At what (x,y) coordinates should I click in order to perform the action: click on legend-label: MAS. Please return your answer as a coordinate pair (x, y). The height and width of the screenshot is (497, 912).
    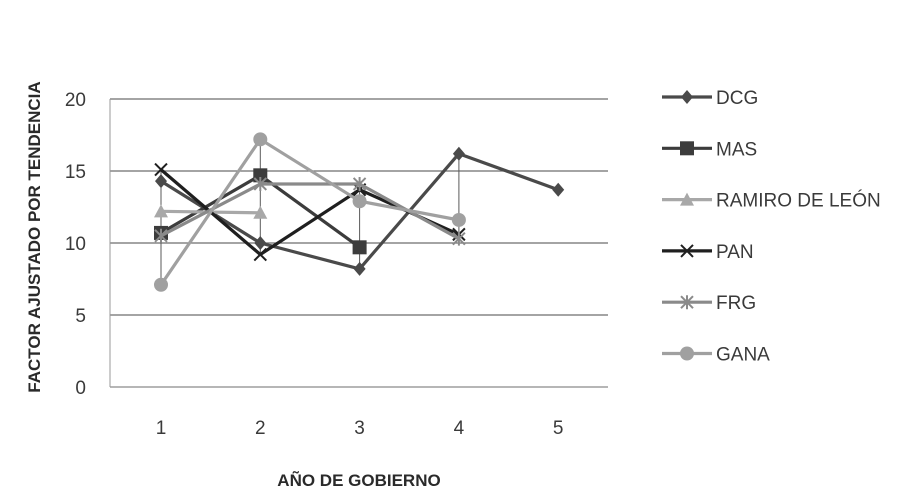
    Looking at the image, I should click on (736, 149).